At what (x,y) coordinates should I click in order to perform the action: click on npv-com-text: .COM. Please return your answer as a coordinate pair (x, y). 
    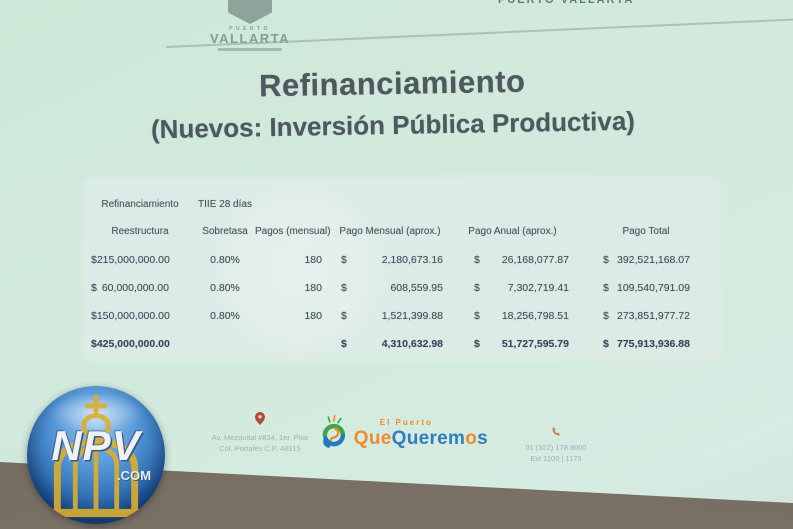
    Looking at the image, I should click on (134, 475).